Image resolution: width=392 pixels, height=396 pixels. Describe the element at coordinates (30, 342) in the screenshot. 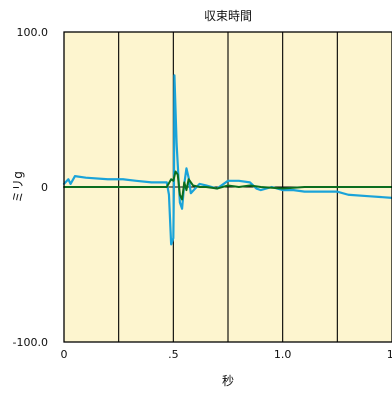

I see `y-tick-label-2: -100.0` at that location.